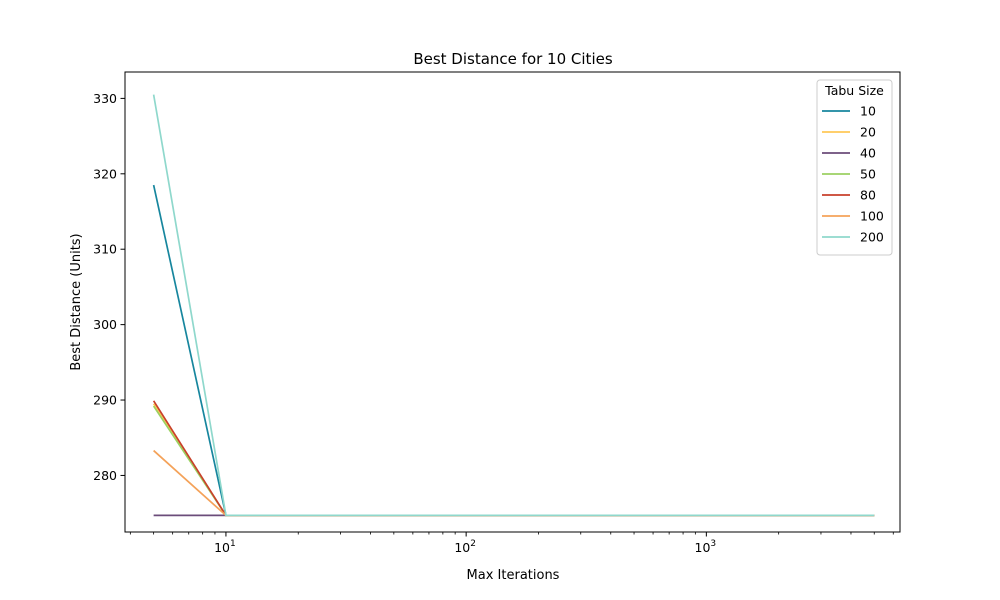 This screenshot has height=600, width=1000. I want to click on legend-label-20: 20, so click(868, 132).